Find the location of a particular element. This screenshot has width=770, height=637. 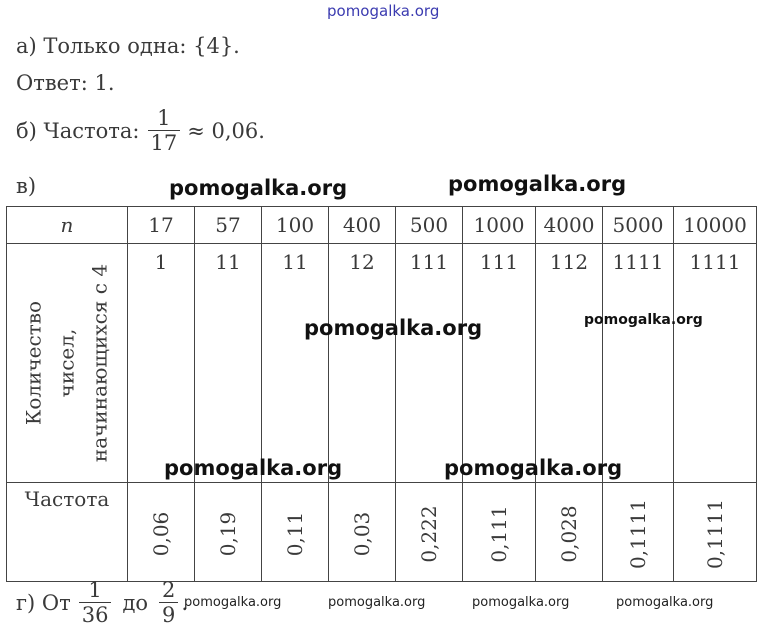

frequency-cell: 0,06 is located at coordinates (161, 532).